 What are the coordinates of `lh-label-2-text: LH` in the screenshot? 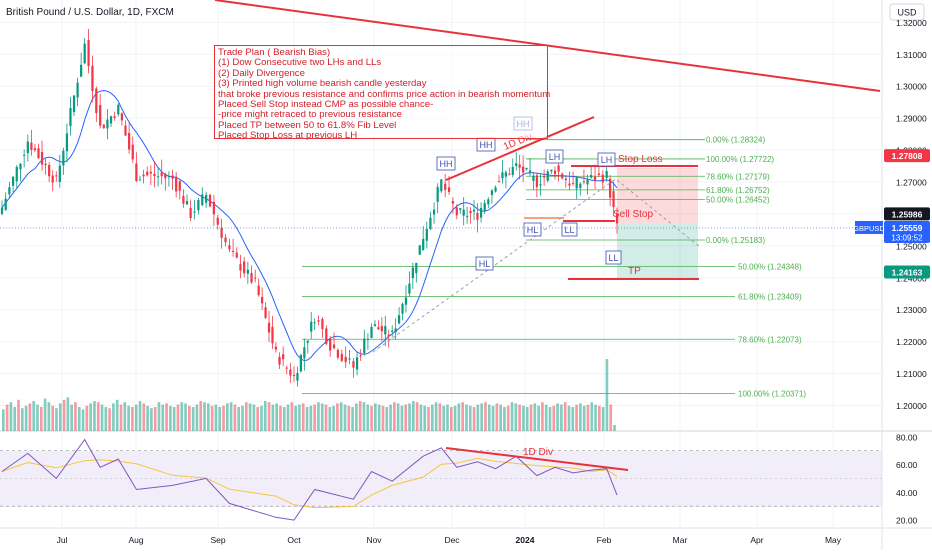 It's located at (607, 160).